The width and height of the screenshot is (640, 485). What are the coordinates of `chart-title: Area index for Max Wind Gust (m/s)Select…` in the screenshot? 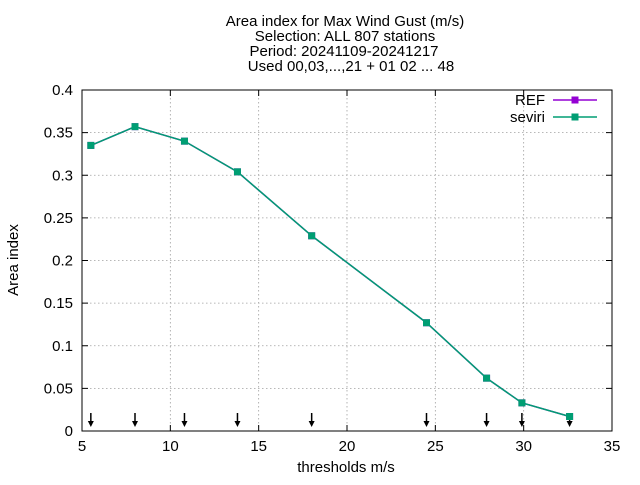 It's located at (345, 44).